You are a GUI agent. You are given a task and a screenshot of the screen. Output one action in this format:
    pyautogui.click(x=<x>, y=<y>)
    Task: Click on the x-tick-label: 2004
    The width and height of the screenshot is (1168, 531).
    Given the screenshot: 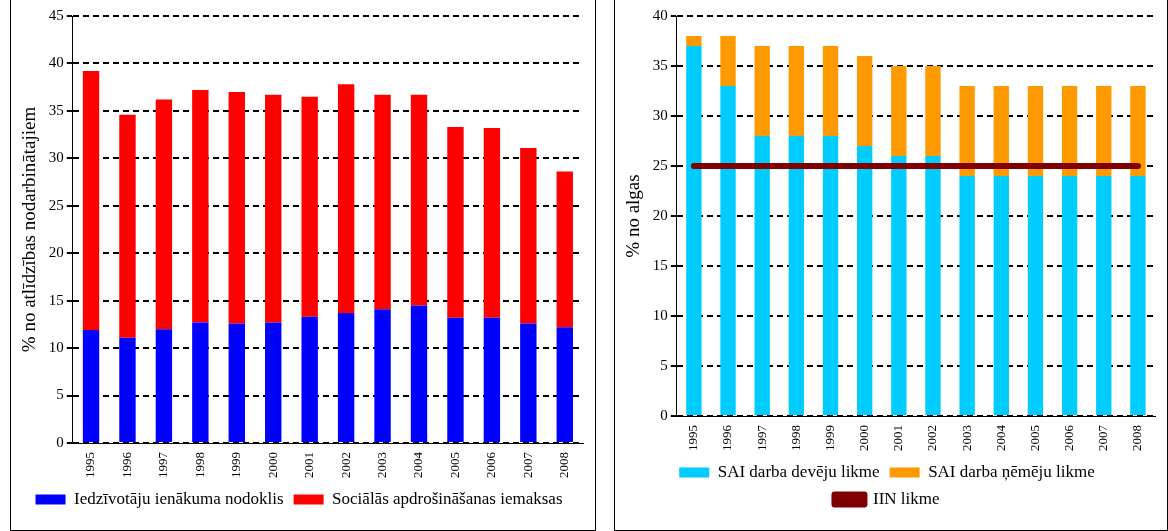 What is the action you would take?
    pyautogui.click(x=1000, y=437)
    